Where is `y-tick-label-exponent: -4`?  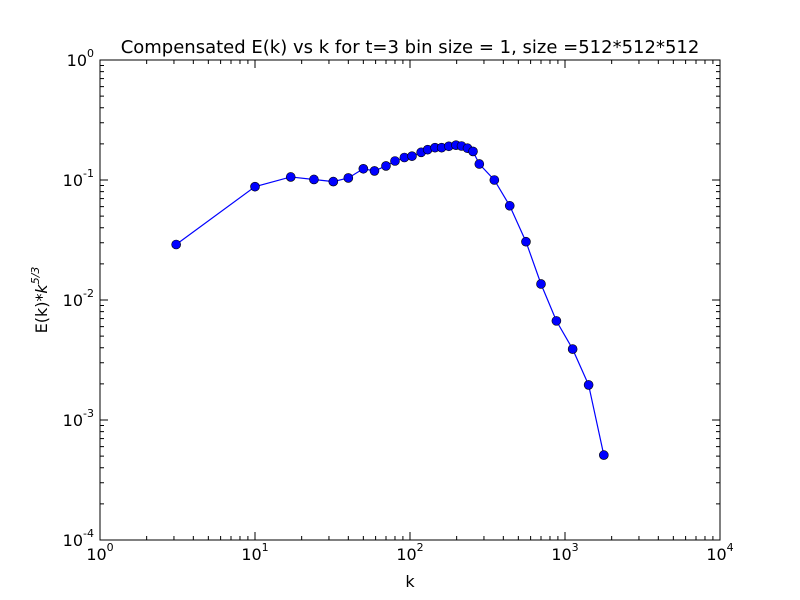
y-tick-label-exponent: -4 is located at coordinates (88, 533).